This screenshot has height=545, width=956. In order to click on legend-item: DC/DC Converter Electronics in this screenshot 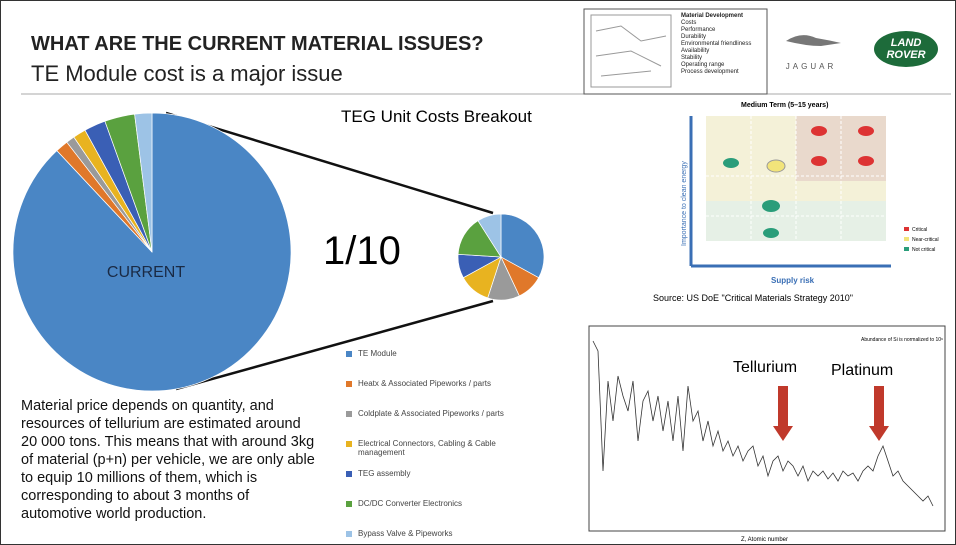, I will do `click(441, 514)`.